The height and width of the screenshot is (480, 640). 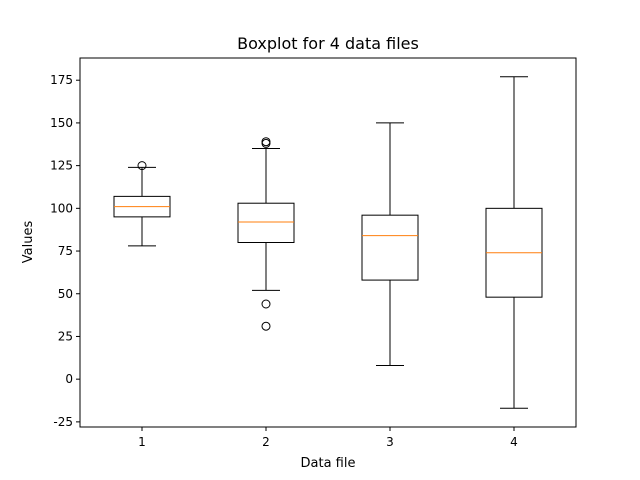 What do you see at coordinates (266, 442) in the screenshot?
I see `x-tick-label: 2` at bounding box center [266, 442].